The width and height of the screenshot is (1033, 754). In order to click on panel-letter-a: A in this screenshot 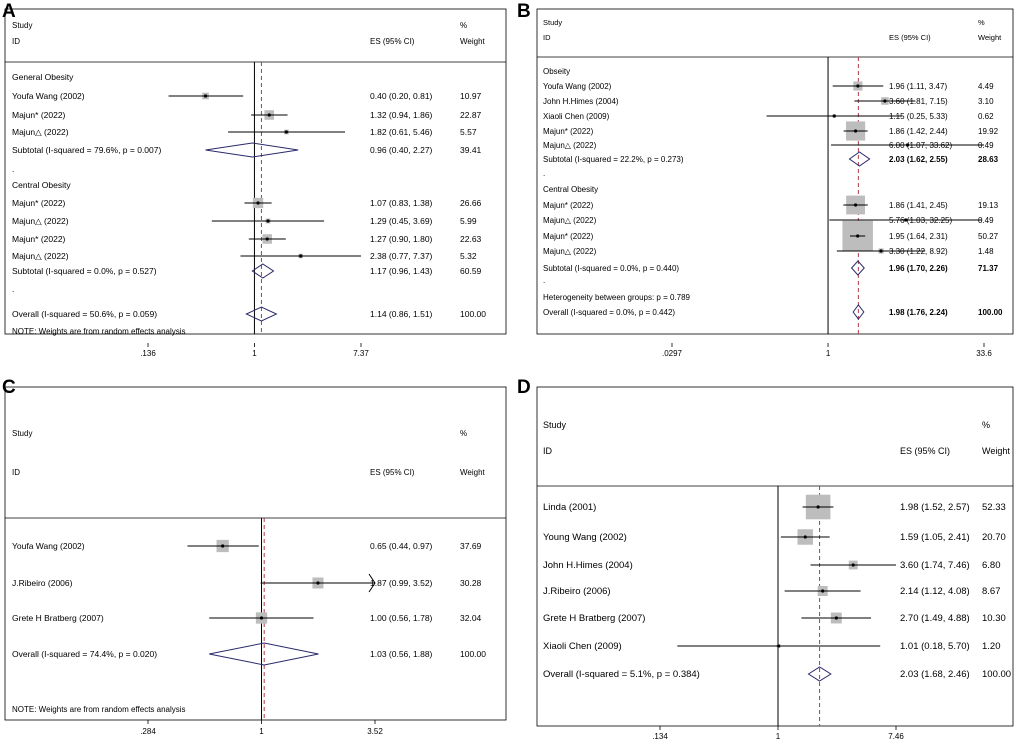, I will do `click(9, 11)`.